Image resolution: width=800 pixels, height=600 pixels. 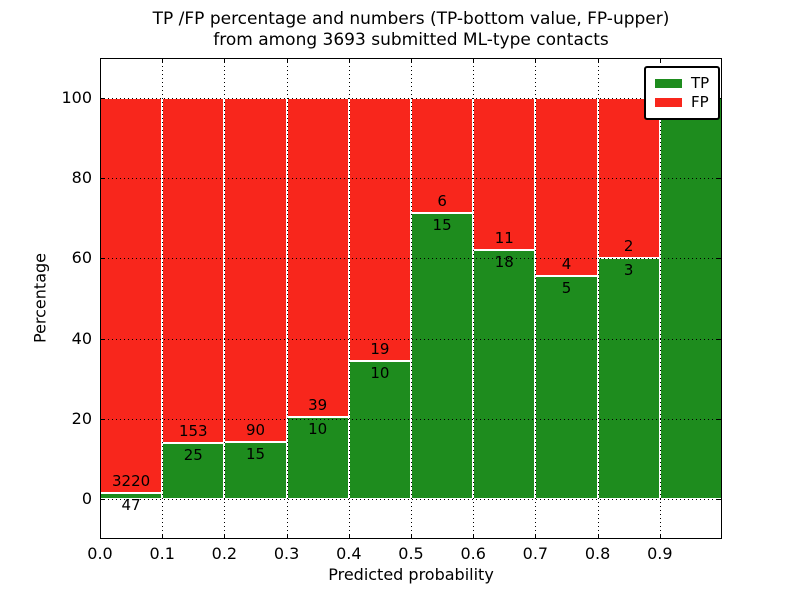 I want to click on y-axis-label: Percentage, so click(x=40, y=298).